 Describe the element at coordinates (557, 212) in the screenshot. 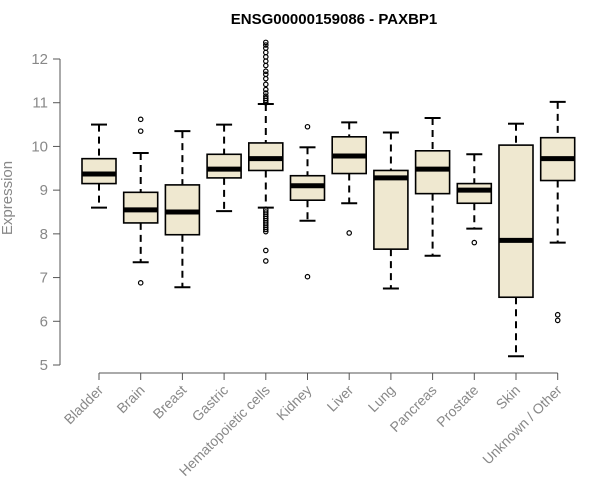

I see `box-unknown-other` at that location.